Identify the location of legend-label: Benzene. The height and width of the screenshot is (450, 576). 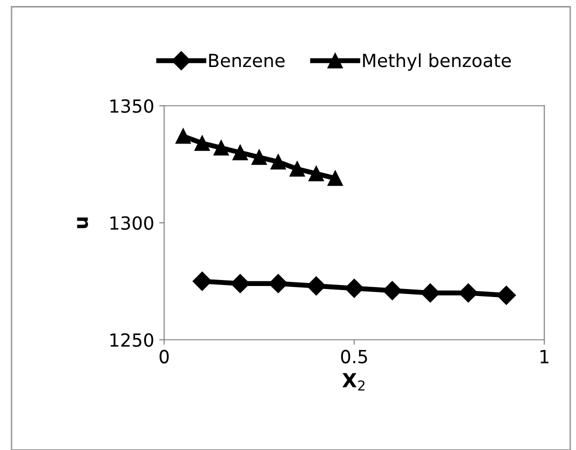
(247, 61).